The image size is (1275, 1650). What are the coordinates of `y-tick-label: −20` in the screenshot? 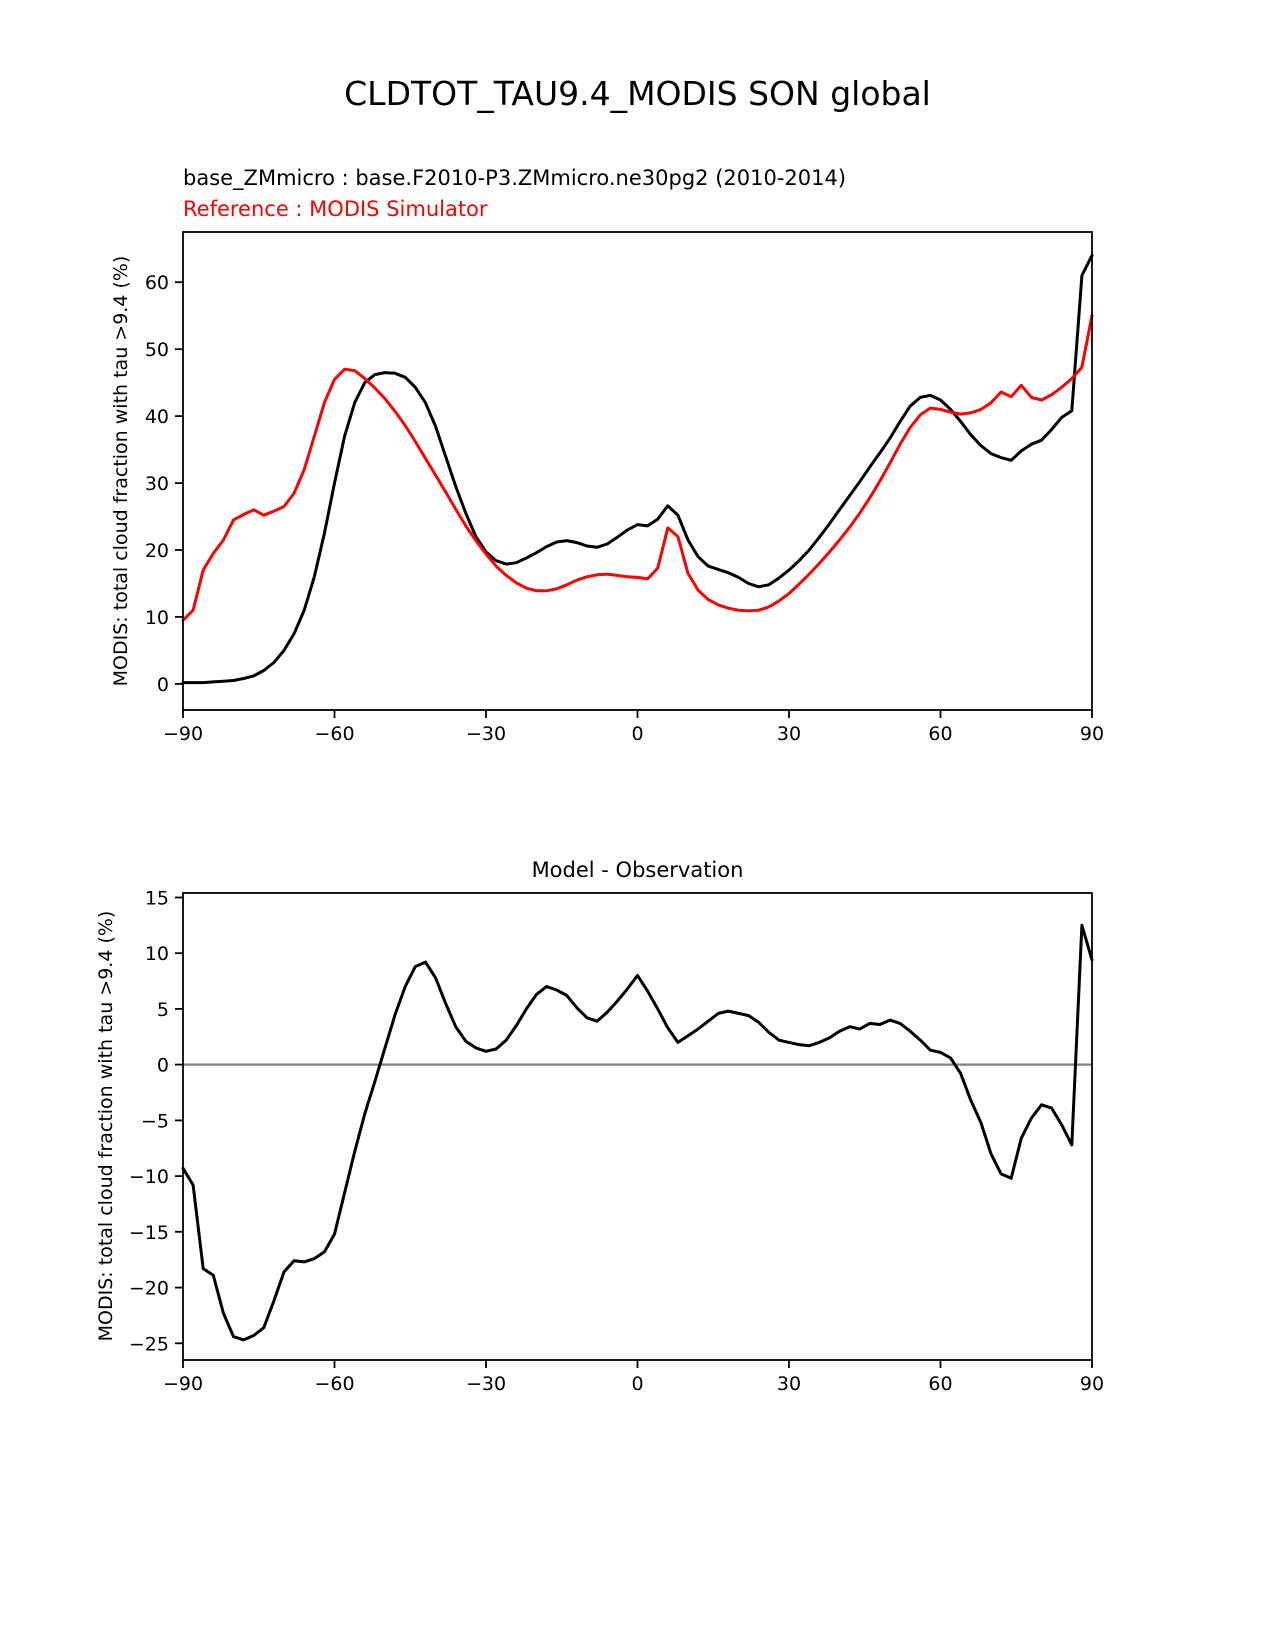 It's located at (149, 1289).